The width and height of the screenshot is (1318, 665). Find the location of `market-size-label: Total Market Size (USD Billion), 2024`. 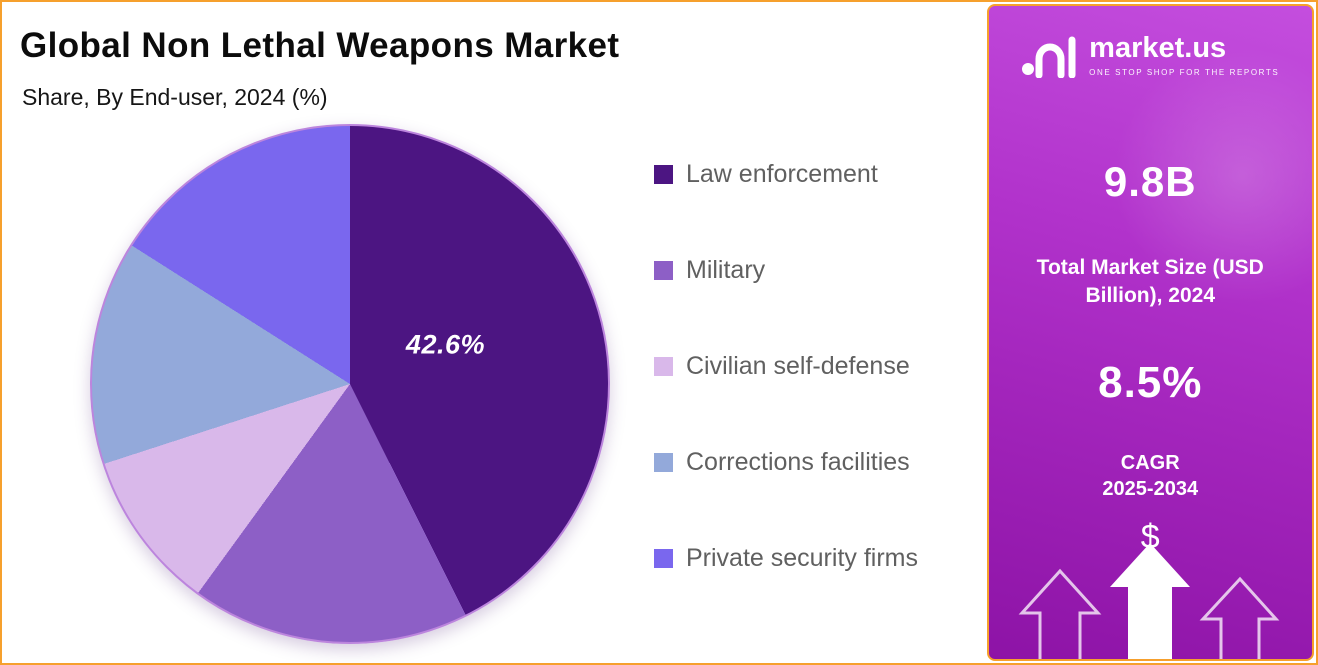

market-size-label: Total Market Size (USD Billion), 2024 is located at coordinates (1150, 282).